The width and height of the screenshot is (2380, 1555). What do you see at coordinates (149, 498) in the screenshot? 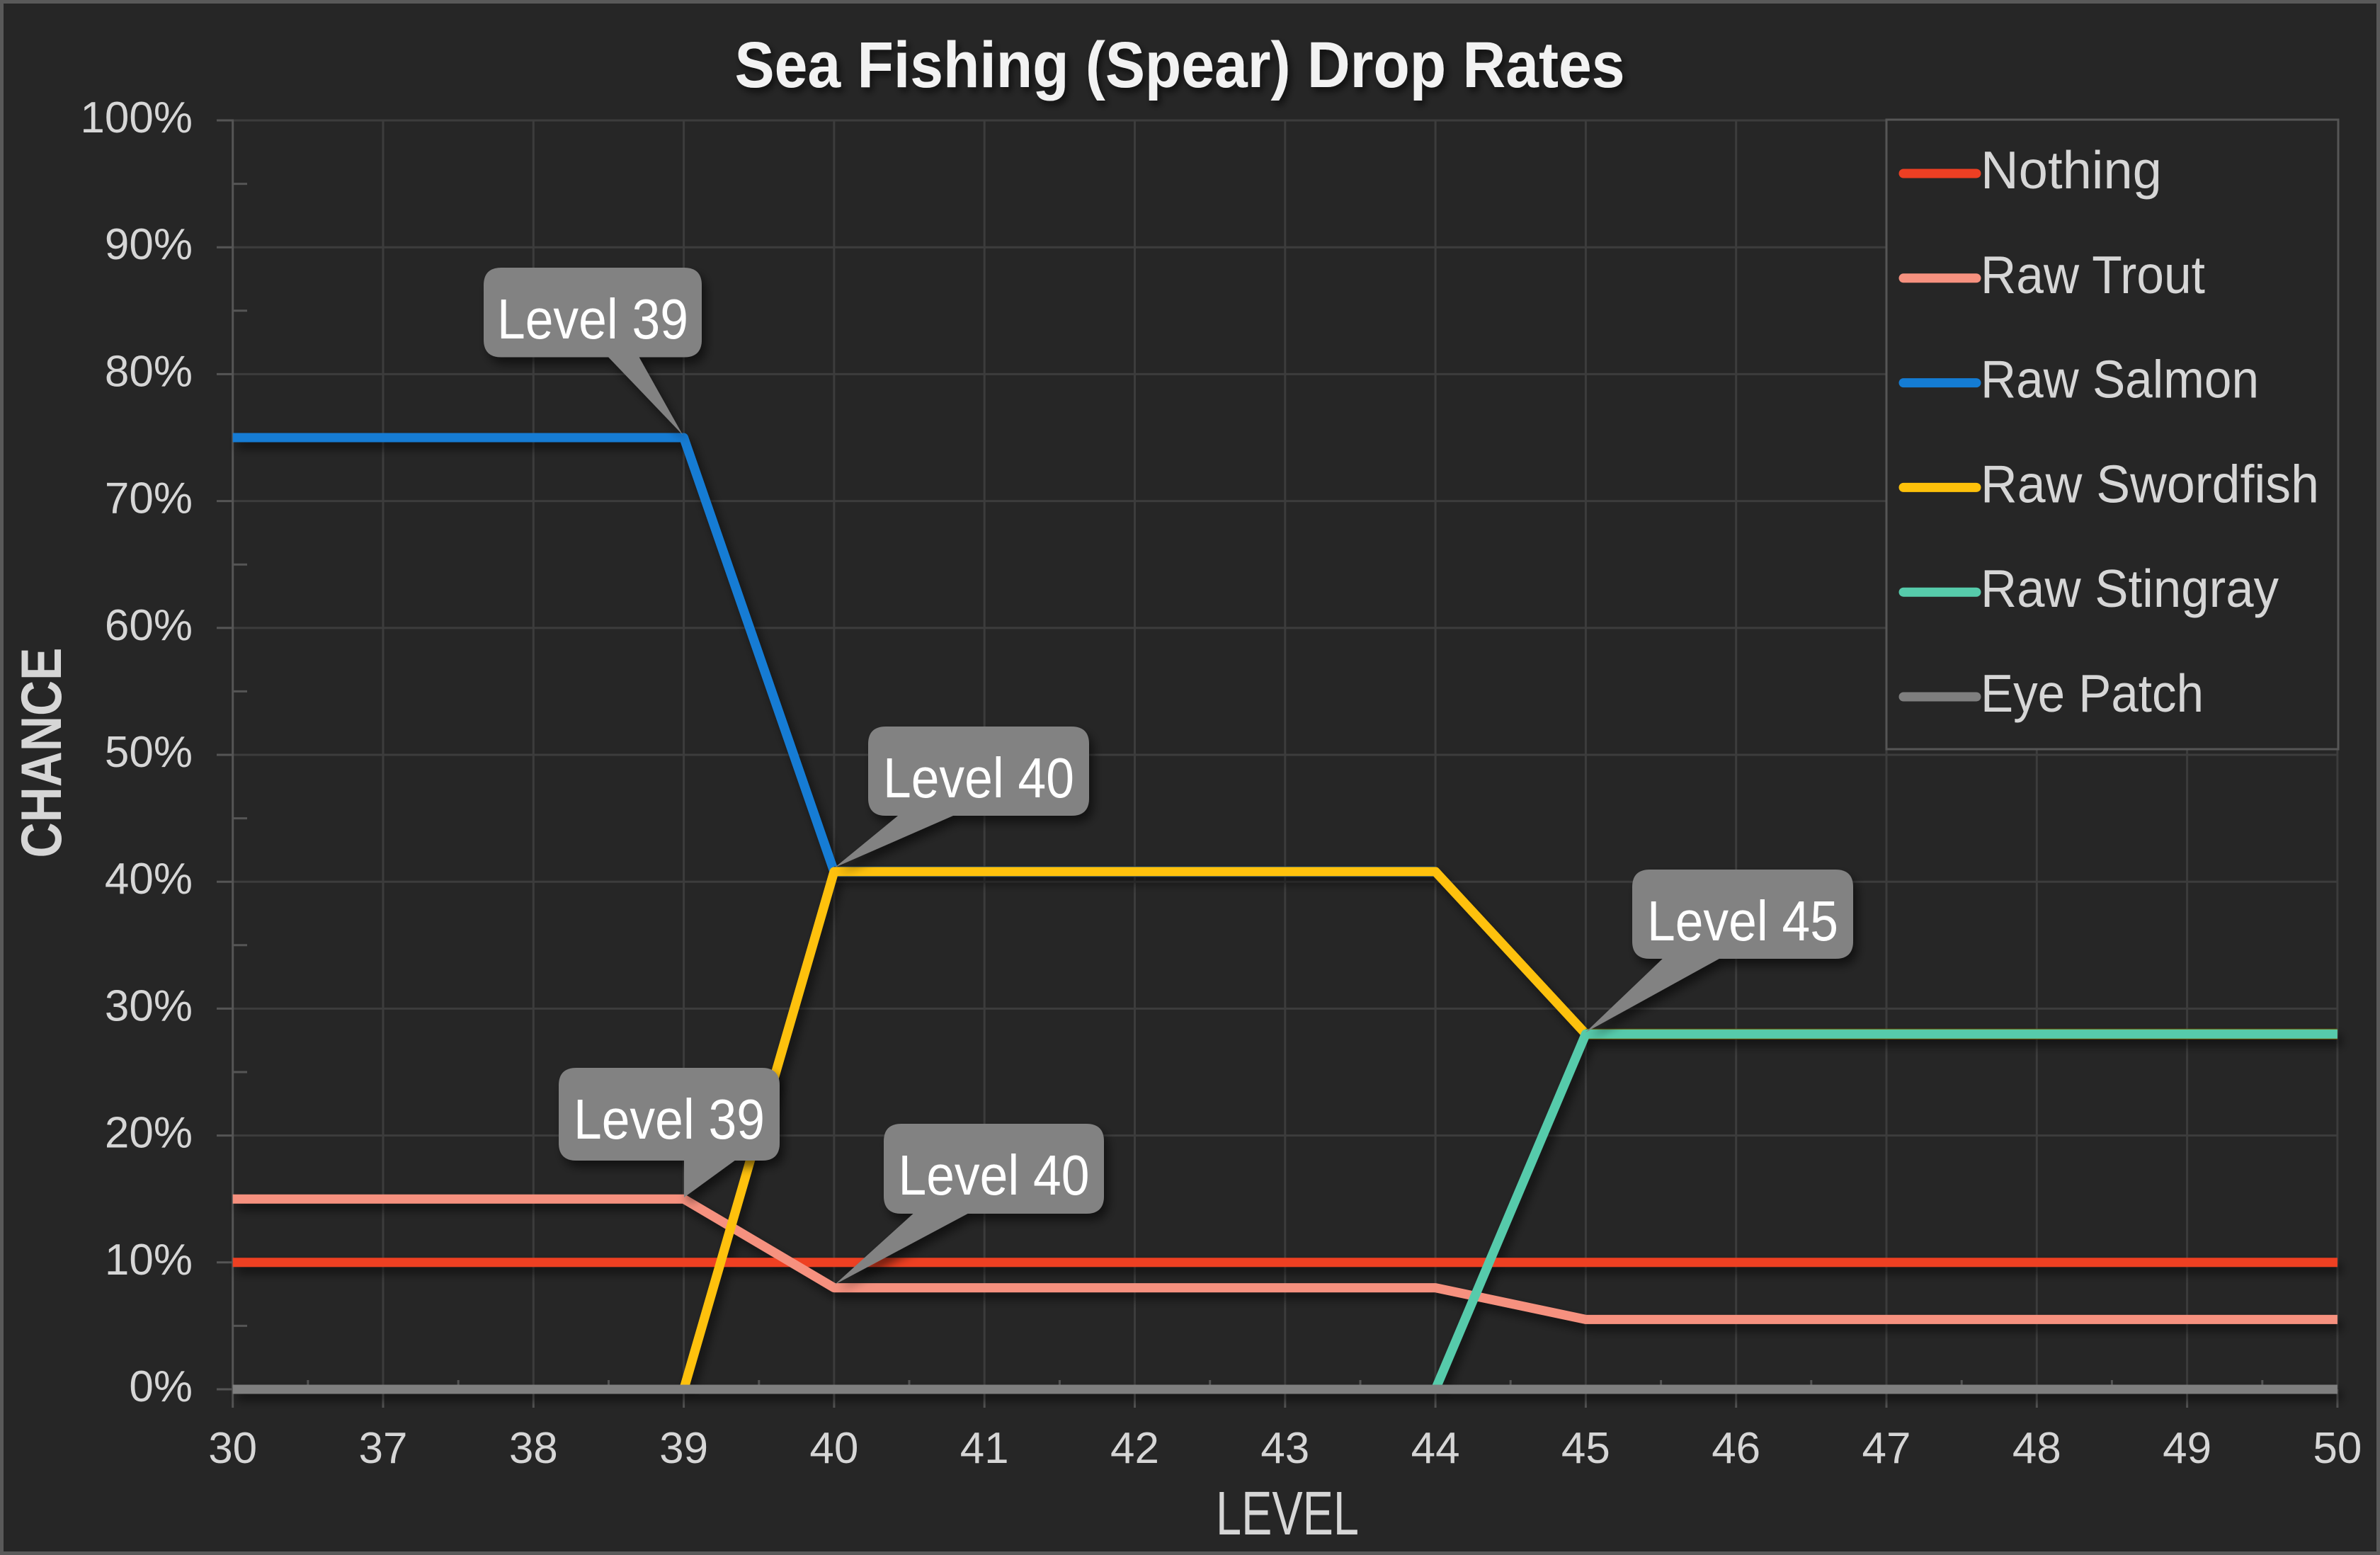
I see `svg-text: 70%` at bounding box center [149, 498].